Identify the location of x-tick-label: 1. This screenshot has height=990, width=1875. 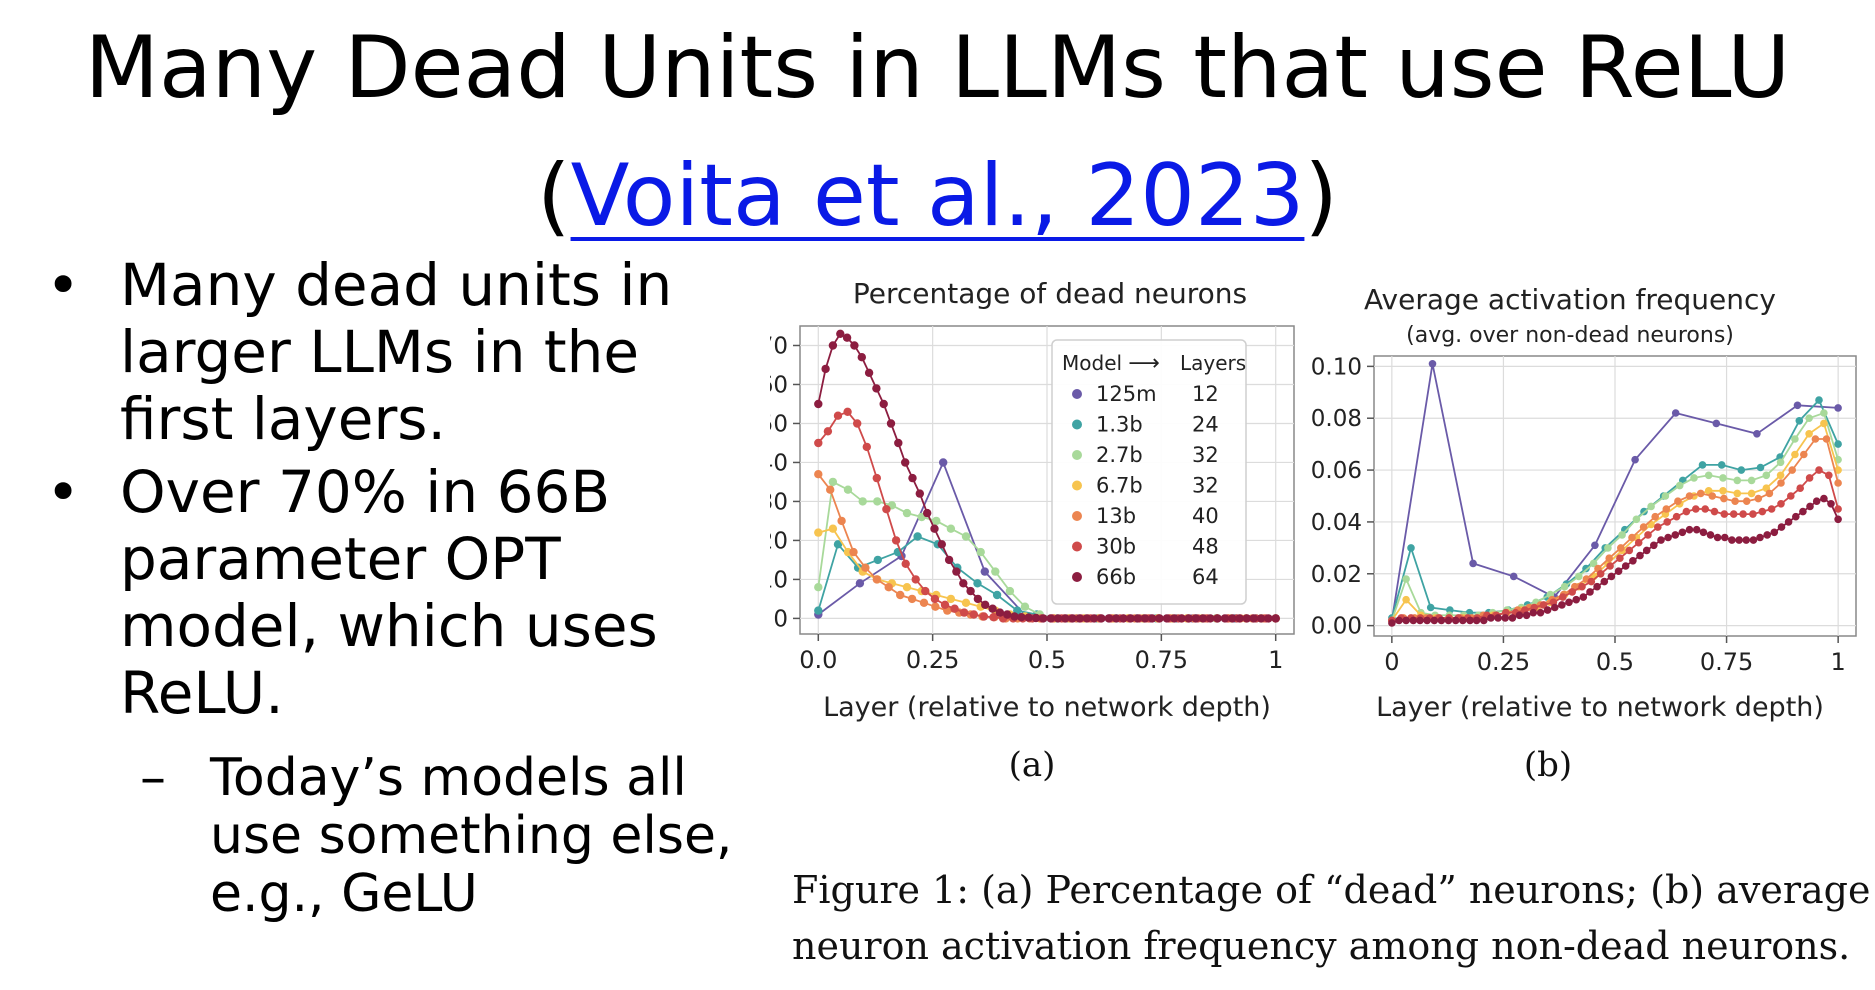
(1838, 662).